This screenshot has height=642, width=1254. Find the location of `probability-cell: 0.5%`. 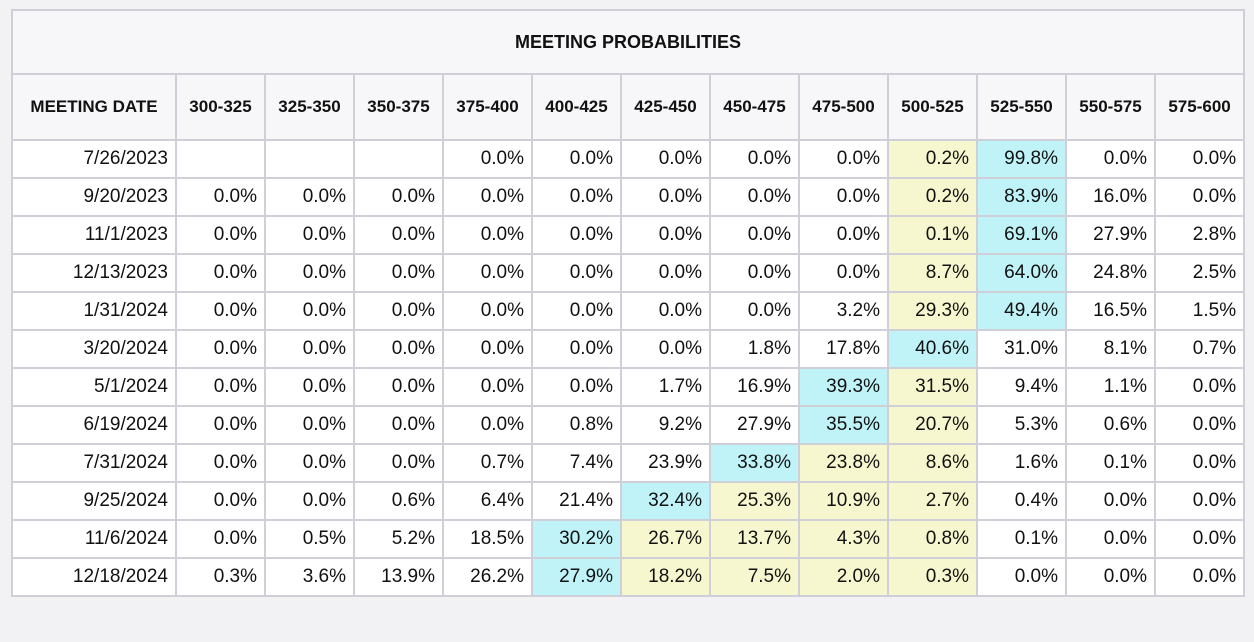

probability-cell: 0.5% is located at coordinates (309, 539).